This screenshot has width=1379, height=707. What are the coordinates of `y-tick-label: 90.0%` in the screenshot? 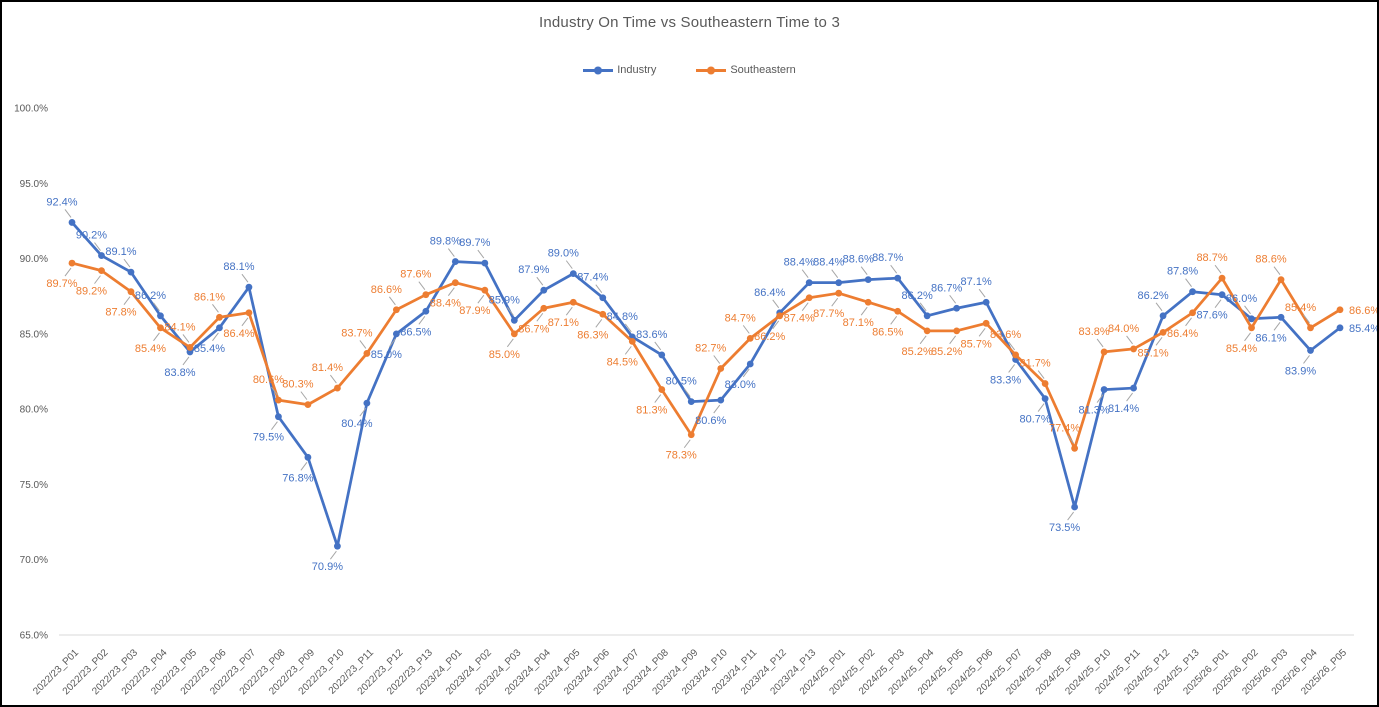 It's located at (34, 259).